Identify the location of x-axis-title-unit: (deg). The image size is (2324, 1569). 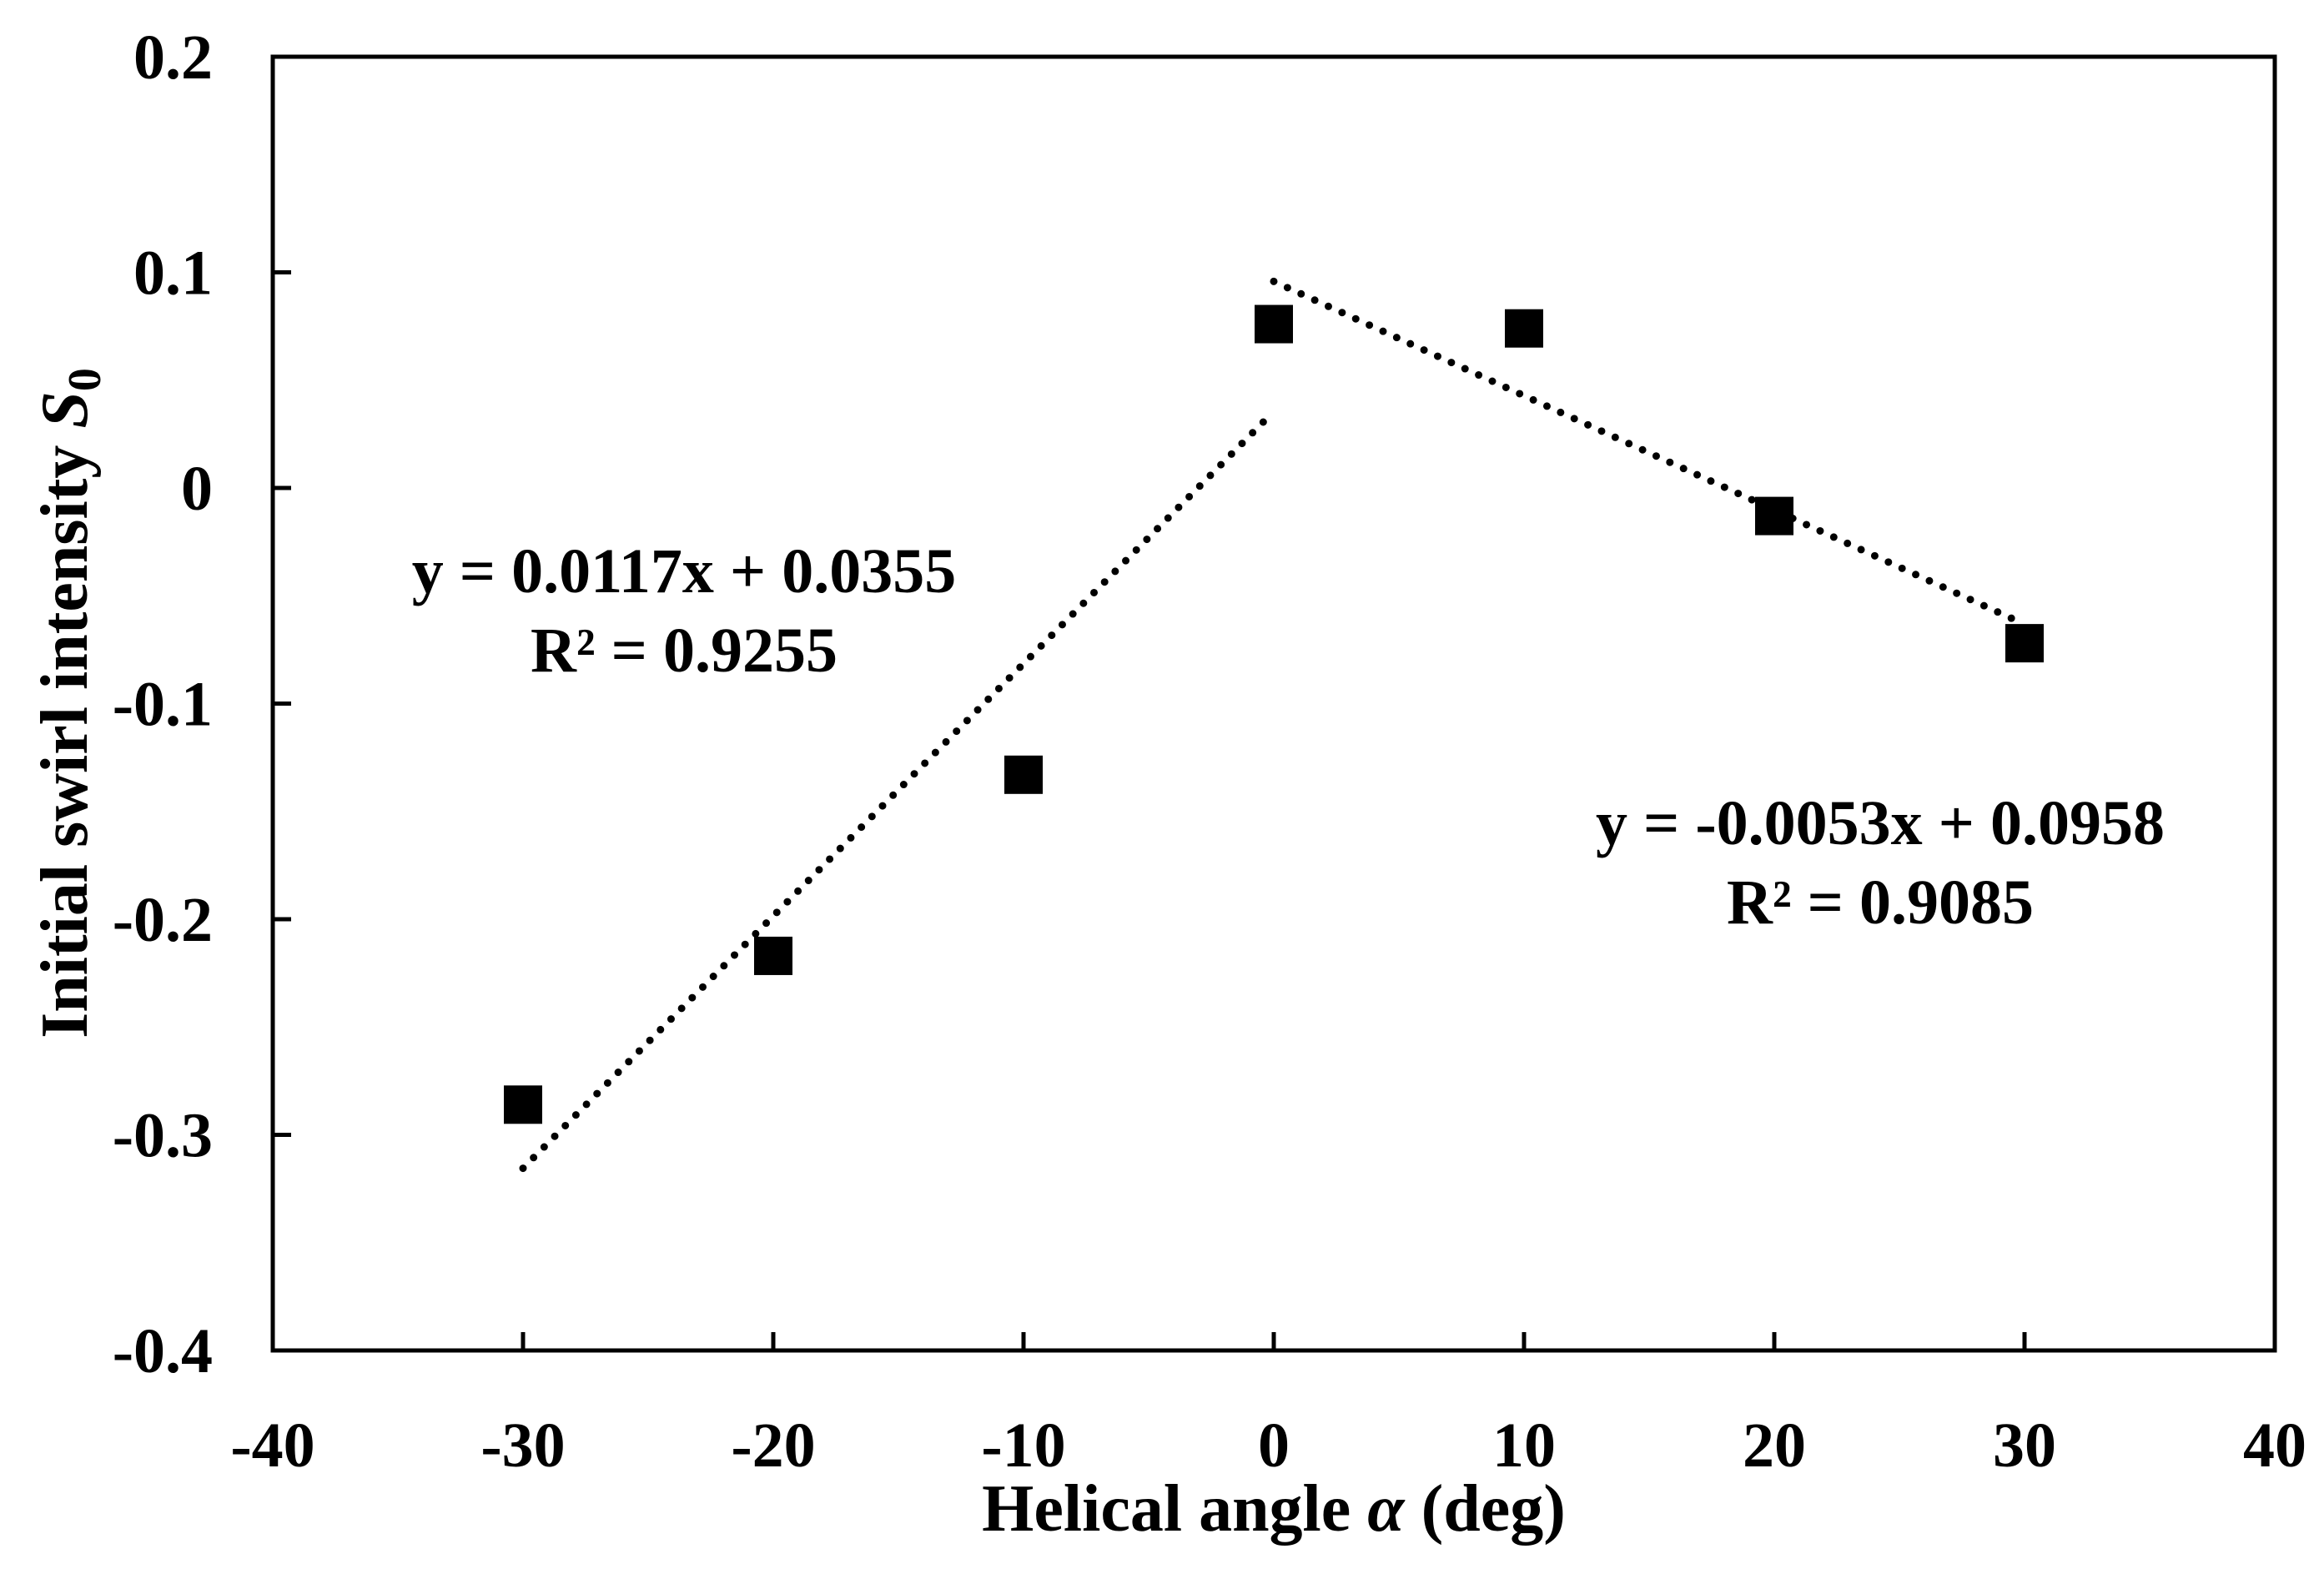
(1485, 1509).